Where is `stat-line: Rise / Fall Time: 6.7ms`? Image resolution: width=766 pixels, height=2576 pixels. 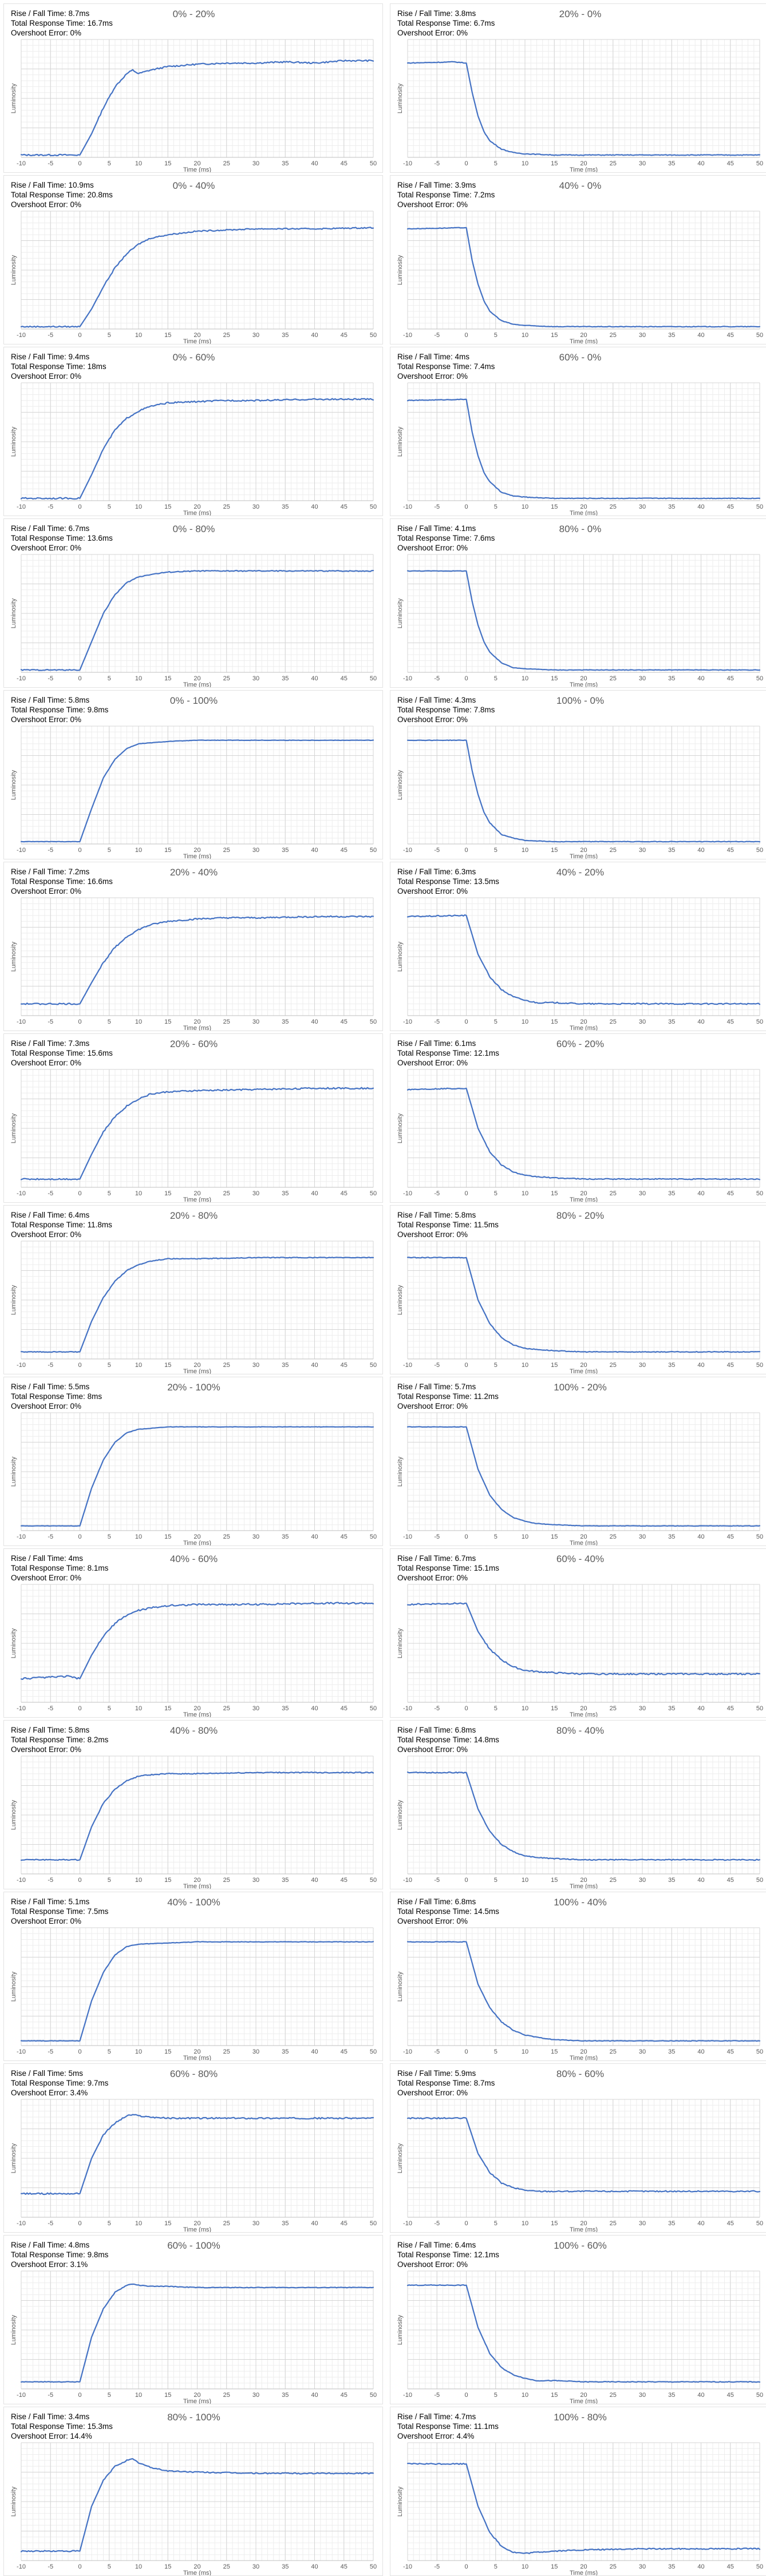
stat-line: Rise / Fall Time: 6.7ms is located at coordinates (50, 529).